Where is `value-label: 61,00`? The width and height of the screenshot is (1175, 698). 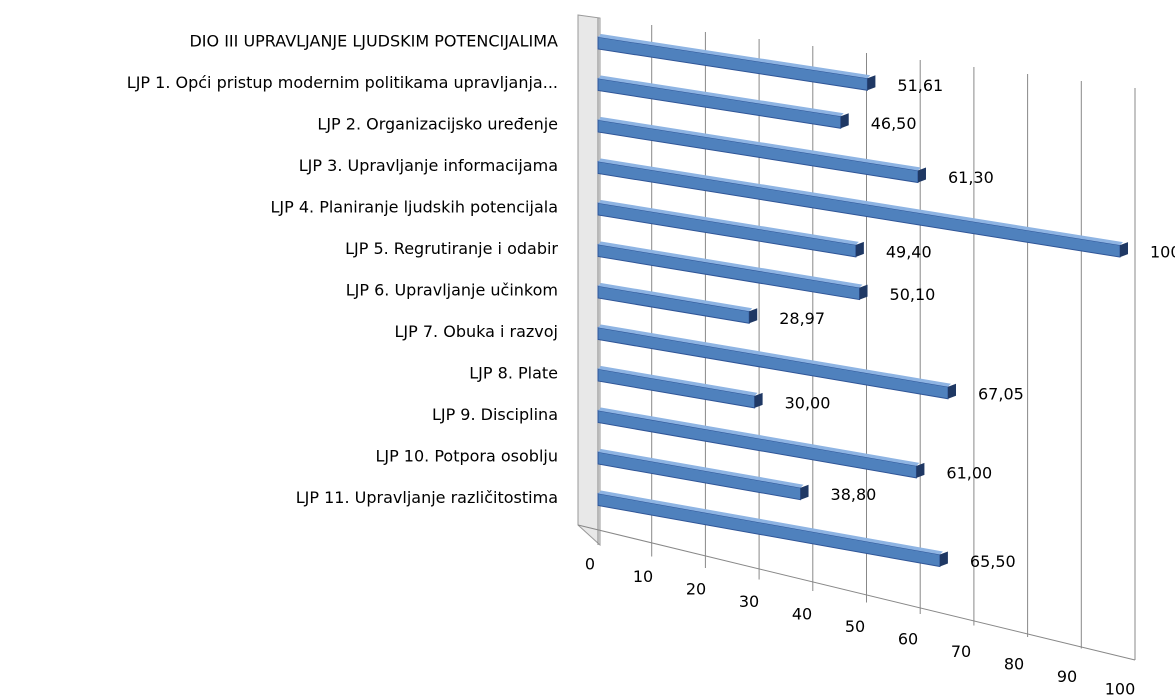
value-label: 61,00 is located at coordinates (969, 472).